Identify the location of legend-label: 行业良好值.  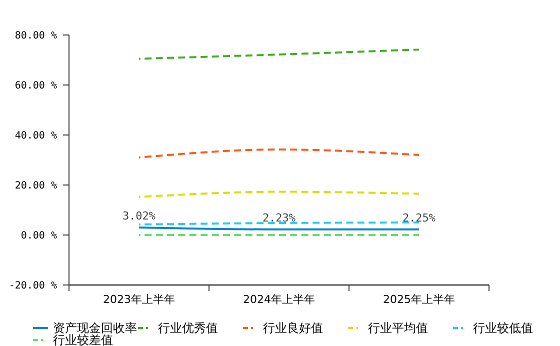
(293, 328).